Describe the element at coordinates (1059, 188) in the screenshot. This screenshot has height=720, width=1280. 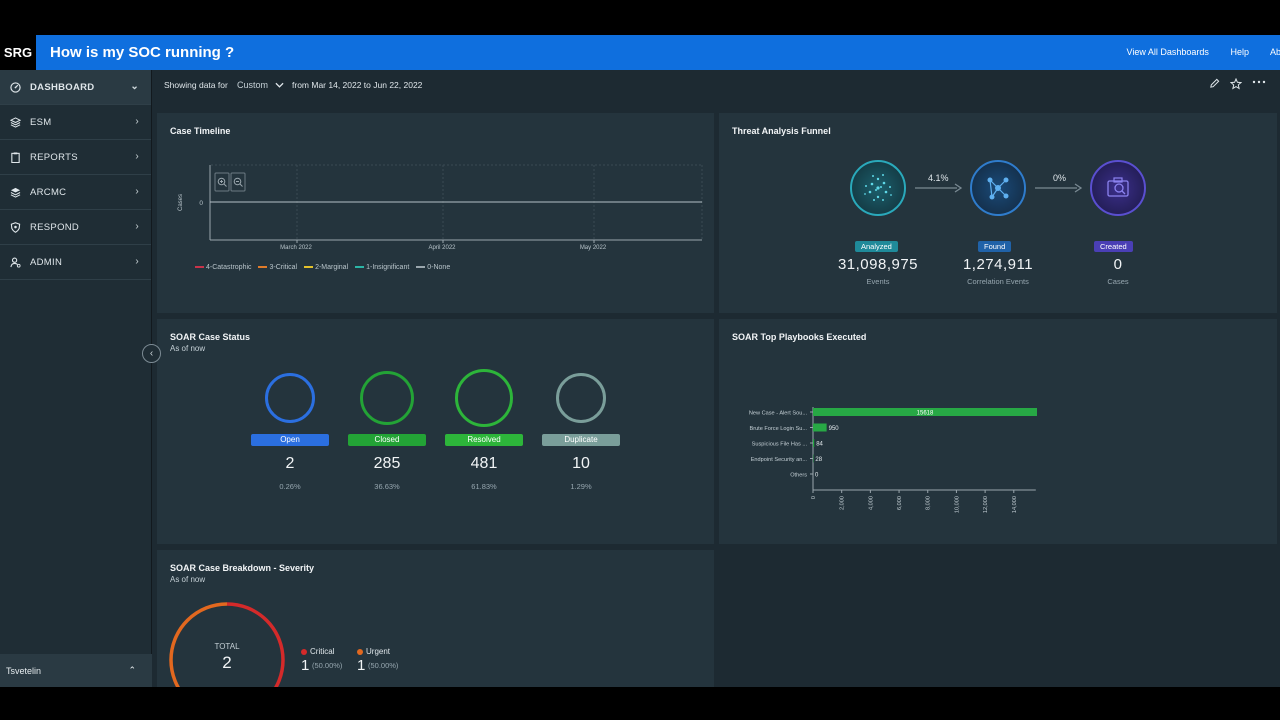
I see `arrow-right-icon` at that location.